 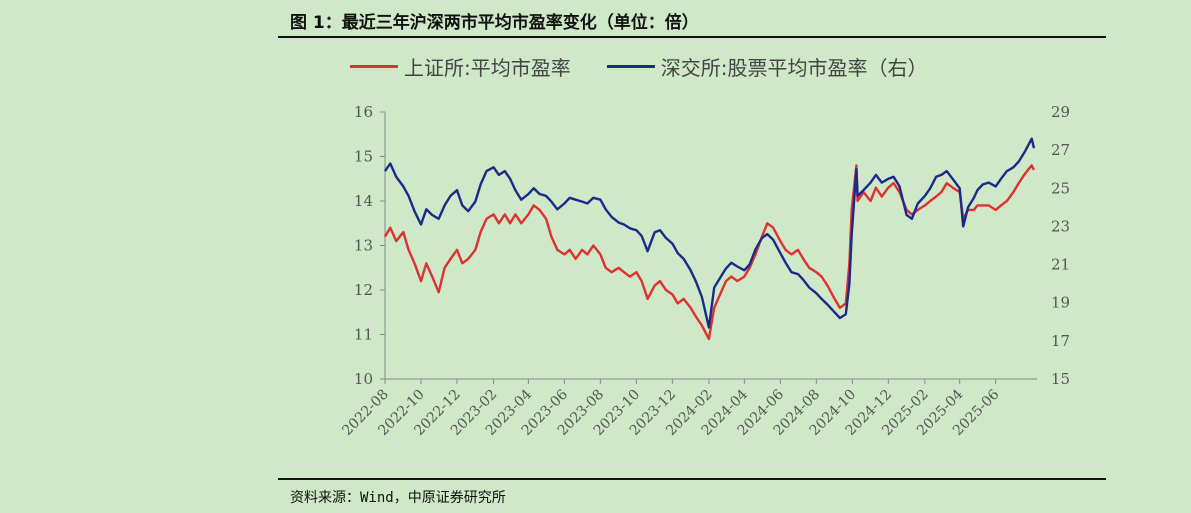 What do you see at coordinates (692, 37) in the screenshot?
I see `top-rule` at bounding box center [692, 37].